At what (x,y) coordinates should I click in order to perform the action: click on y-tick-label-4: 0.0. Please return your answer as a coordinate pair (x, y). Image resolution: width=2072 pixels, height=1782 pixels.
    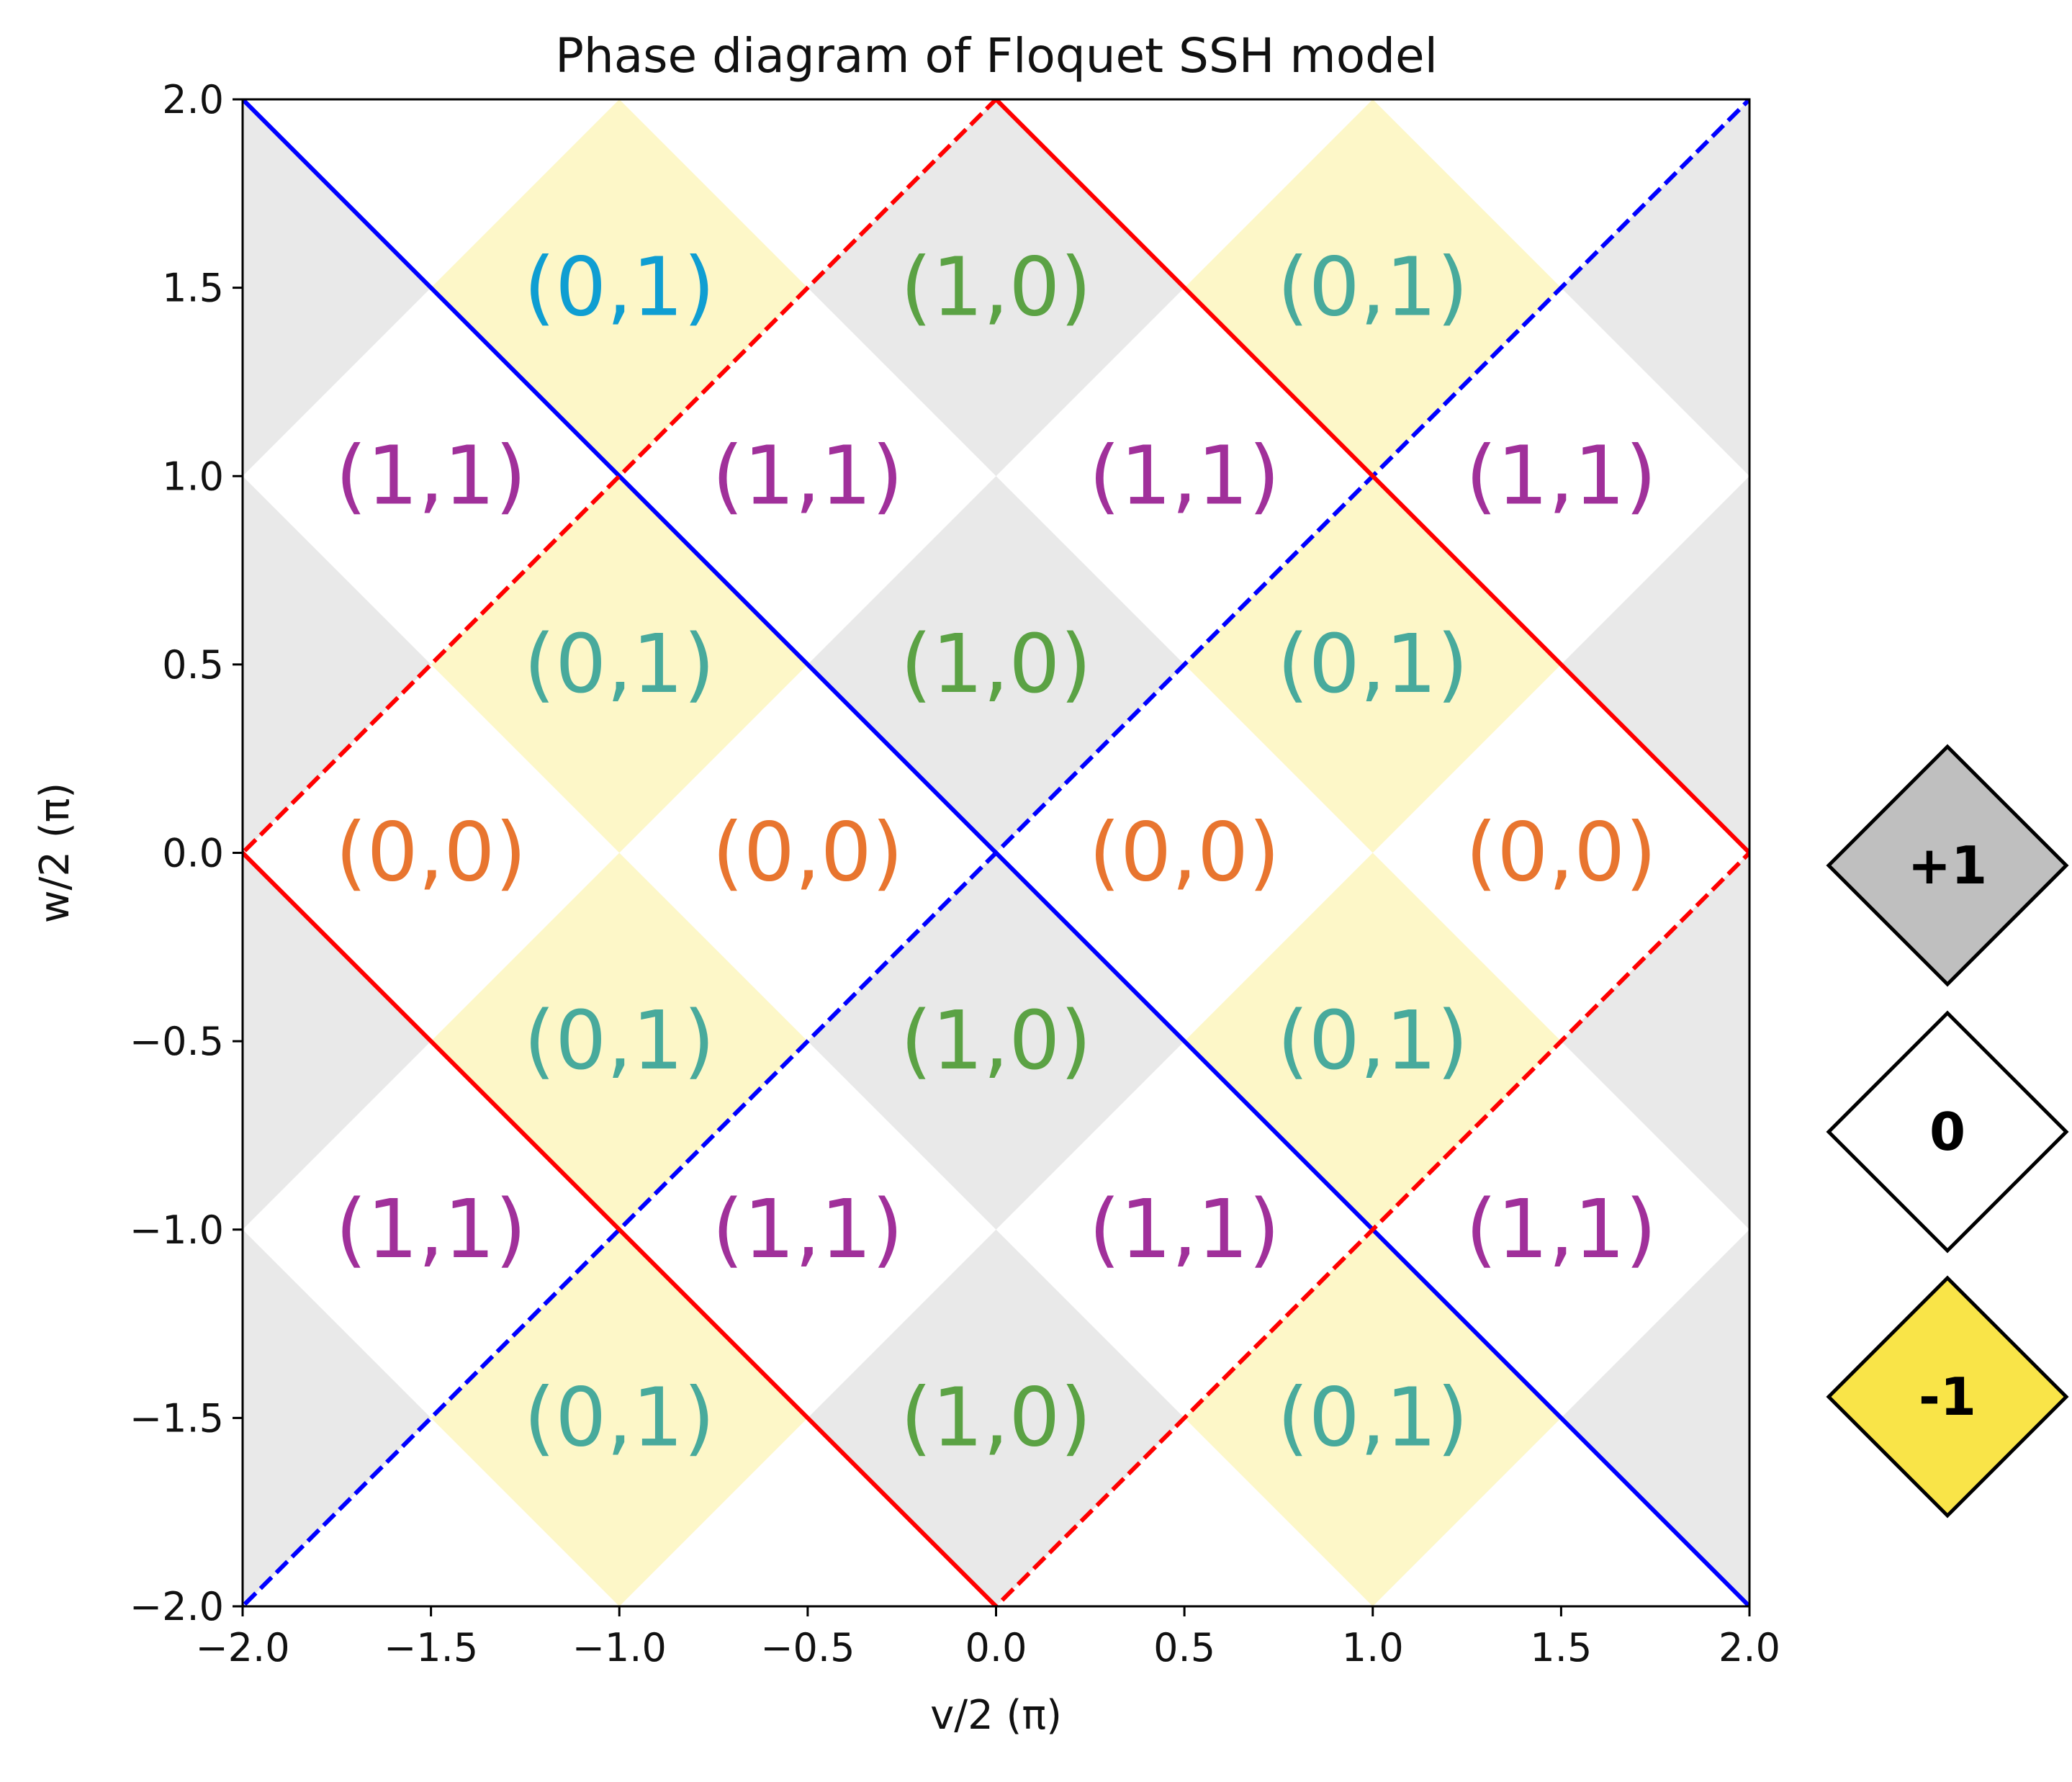
    Looking at the image, I should click on (193, 853).